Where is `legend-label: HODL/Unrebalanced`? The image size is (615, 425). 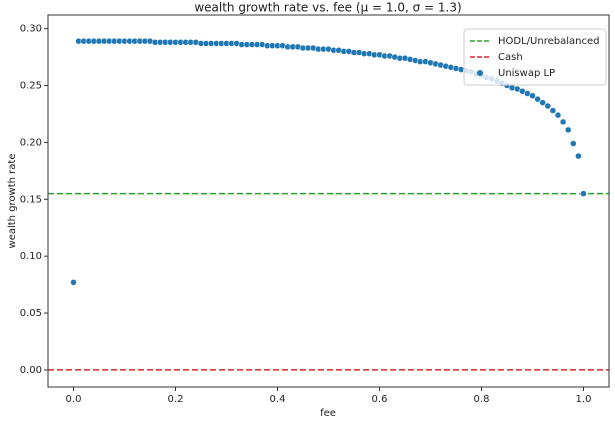 legend-label: HODL/Unrebalanced is located at coordinates (548, 41).